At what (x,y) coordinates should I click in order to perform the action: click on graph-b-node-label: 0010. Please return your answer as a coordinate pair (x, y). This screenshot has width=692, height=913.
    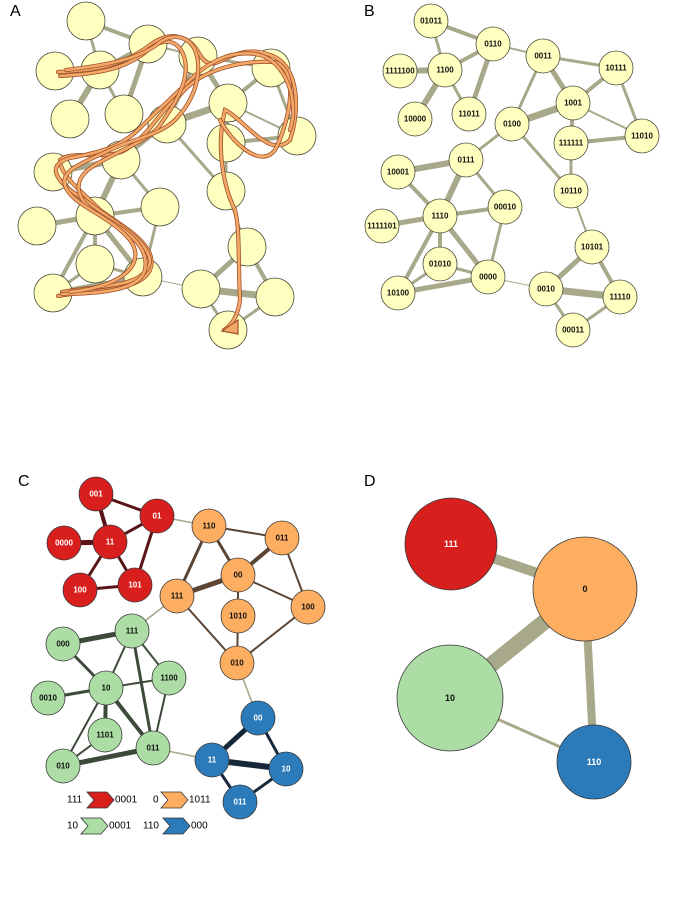
    Looking at the image, I should click on (546, 289).